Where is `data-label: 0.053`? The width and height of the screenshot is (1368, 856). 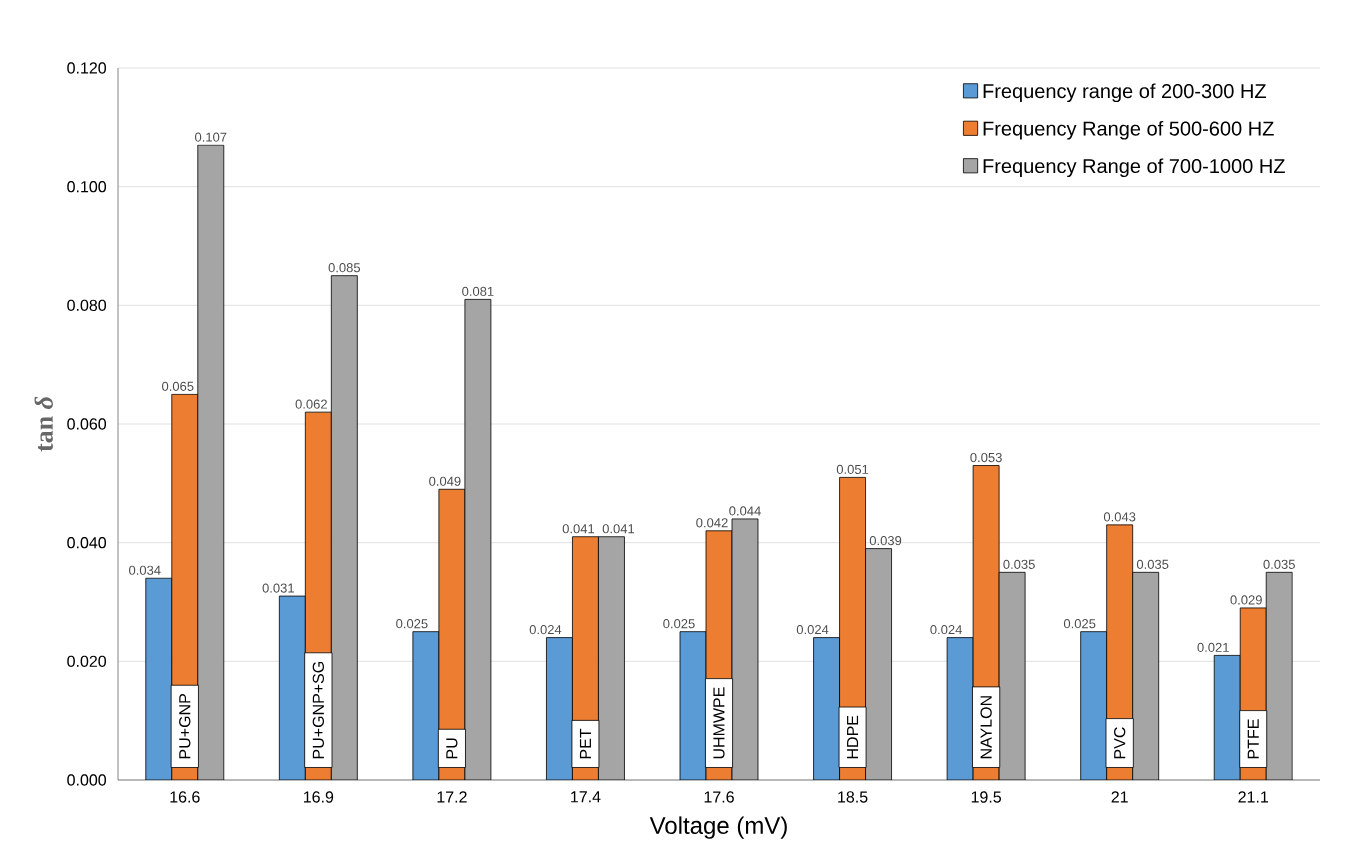
data-label: 0.053 is located at coordinates (986, 457).